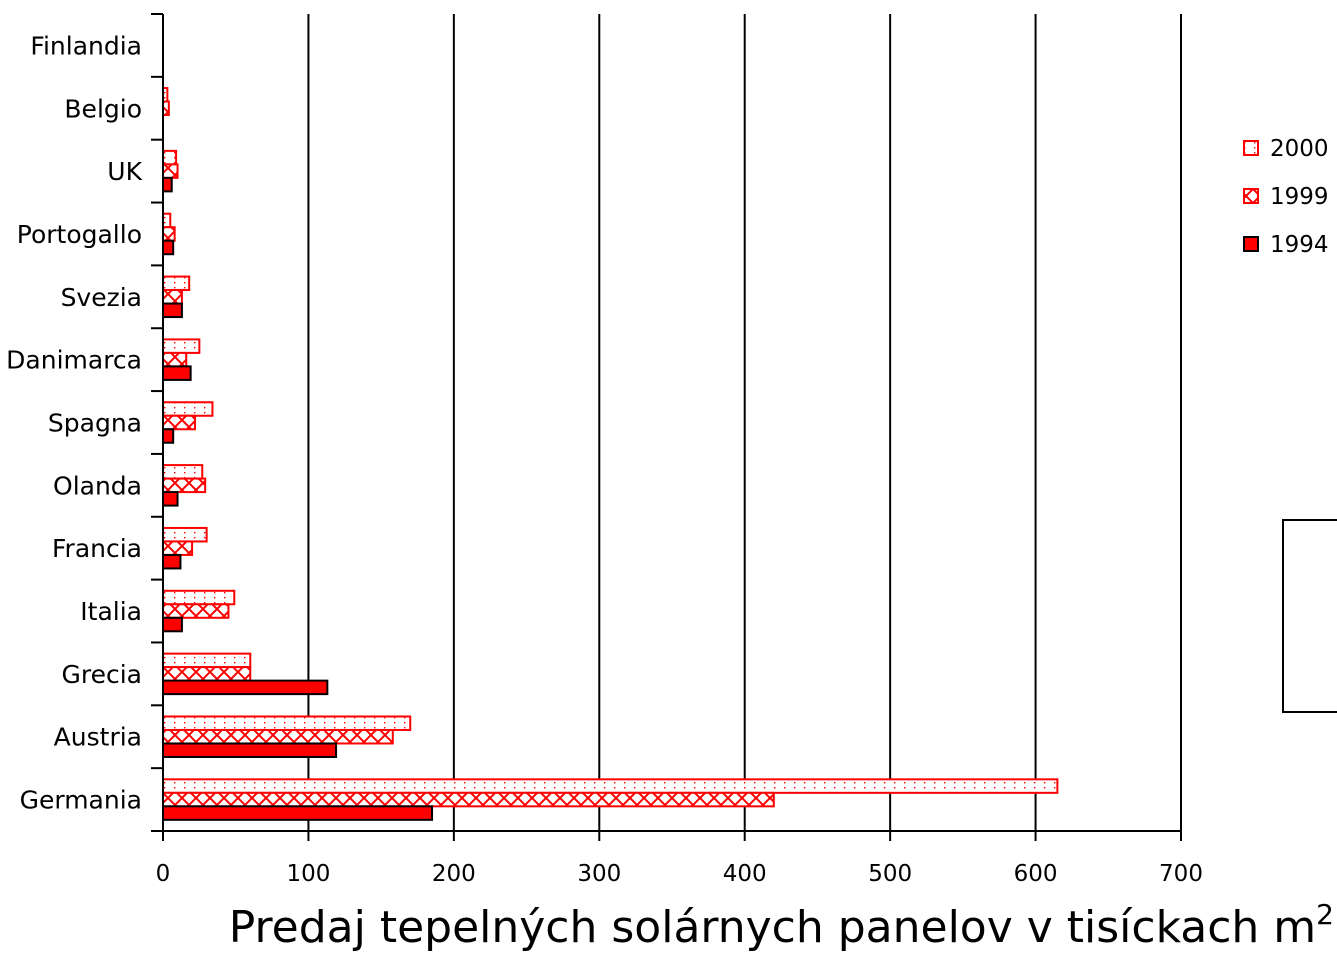 This screenshot has height=956, width=1337. What do you see at coordinates (185, 534) in the screenshot?
I see `bar-2000-francia` at bounding box center [185, 534].